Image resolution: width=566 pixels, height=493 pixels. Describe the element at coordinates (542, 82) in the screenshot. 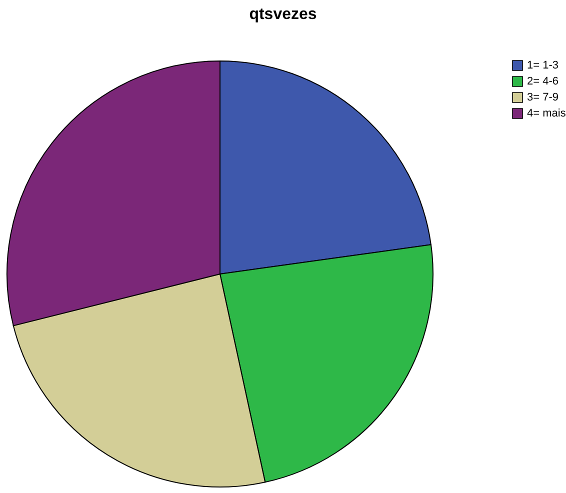

I see `legend-label: 2= 4-6` at that location.